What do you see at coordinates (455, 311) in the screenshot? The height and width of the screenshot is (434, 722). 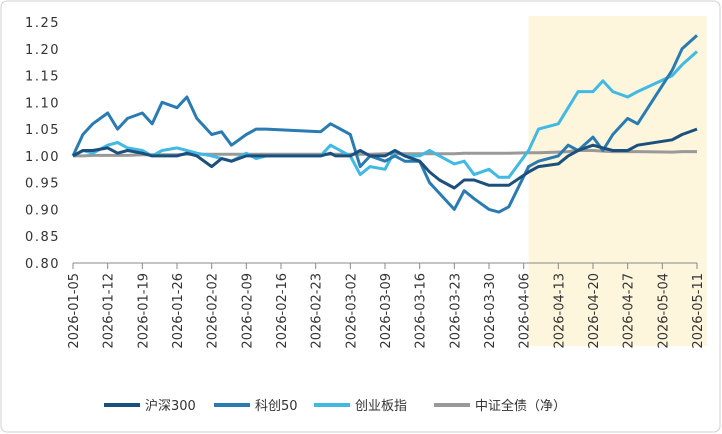 I see `x-tick-label: 2026-03-23` at bounding box center [455, 311].